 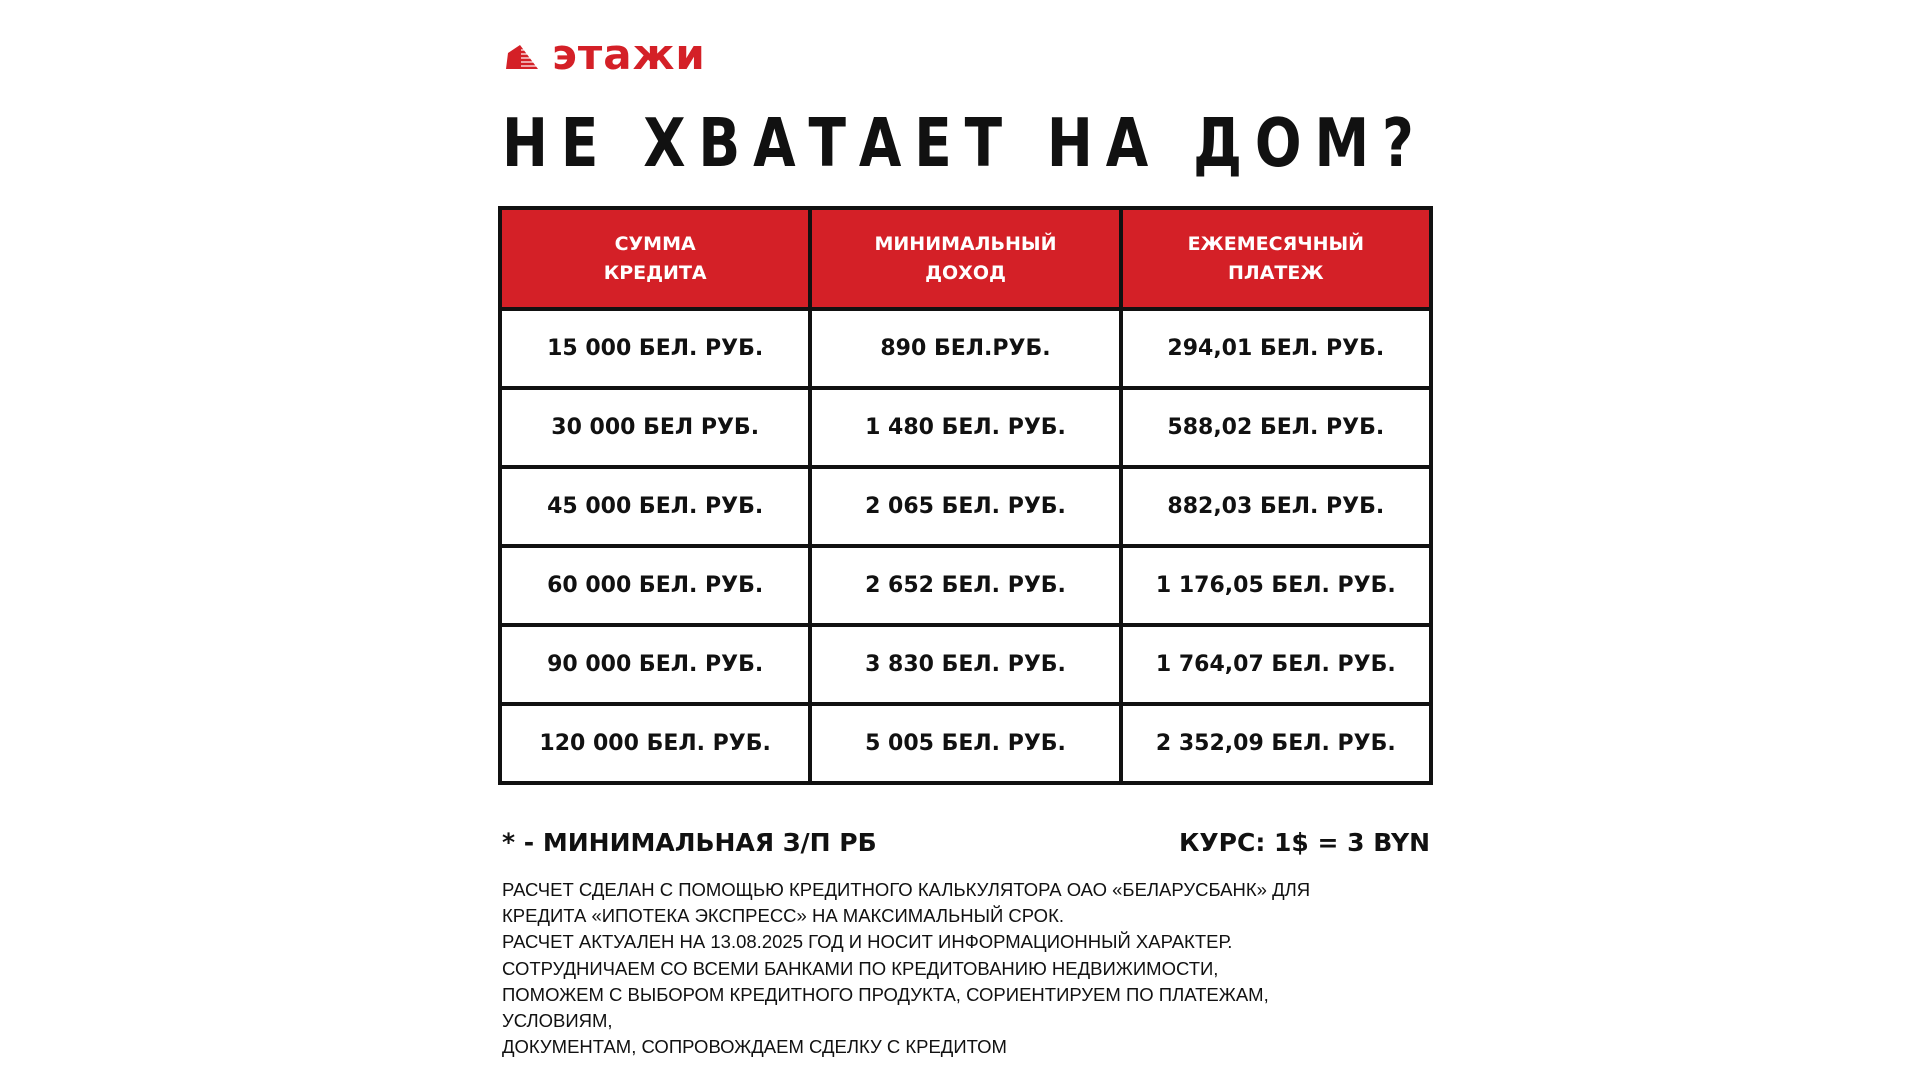 What do you see at coordinates (1276, 243) in the screenshot?
I see `header-text: ЕЖЕМЕСЯЧНЫЙ` at bounding box center [1276, 243].